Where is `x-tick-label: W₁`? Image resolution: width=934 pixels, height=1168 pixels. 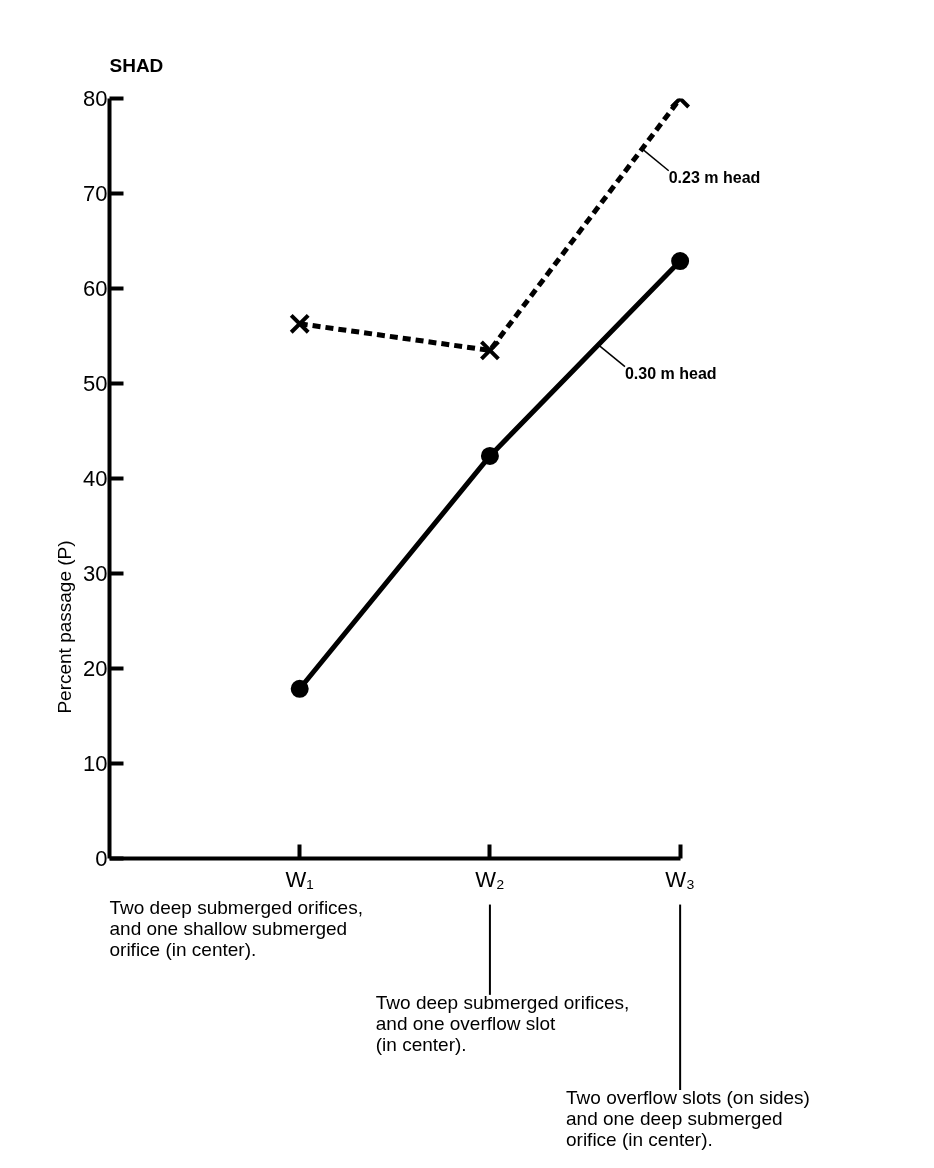 x-tick-label: W₁ is located at coordinates (299, 879).